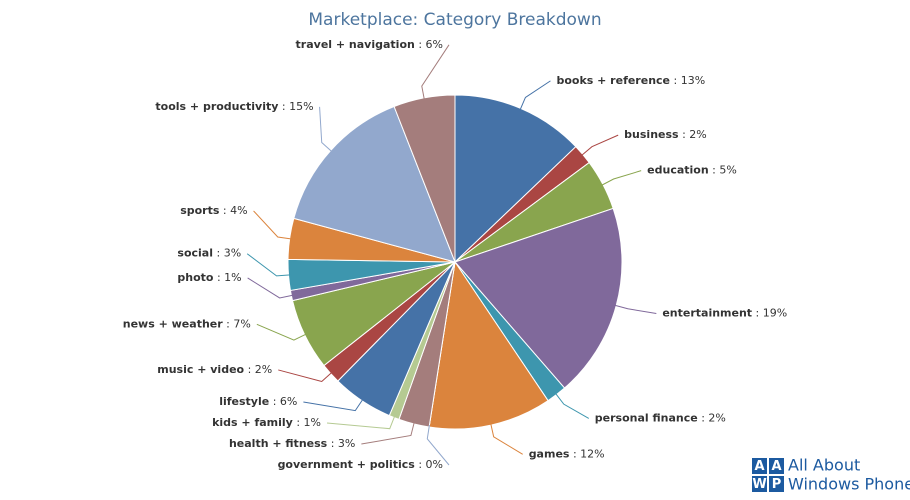 The image size is (910, 500). I want to click on label-name: sports, so click(200, 210).